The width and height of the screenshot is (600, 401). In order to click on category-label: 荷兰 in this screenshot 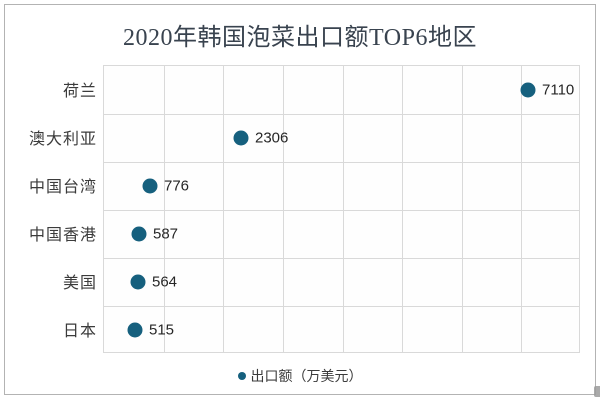, I will do `click(79, 91)`.